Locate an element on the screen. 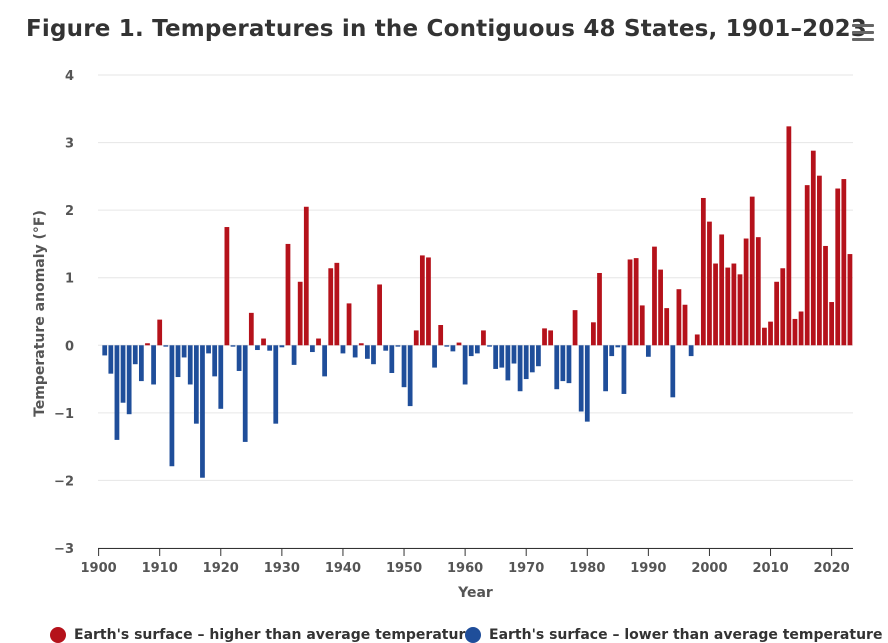 This screenshot has height=643, width=888. bar-1932 is located at coordinates (294, 355).